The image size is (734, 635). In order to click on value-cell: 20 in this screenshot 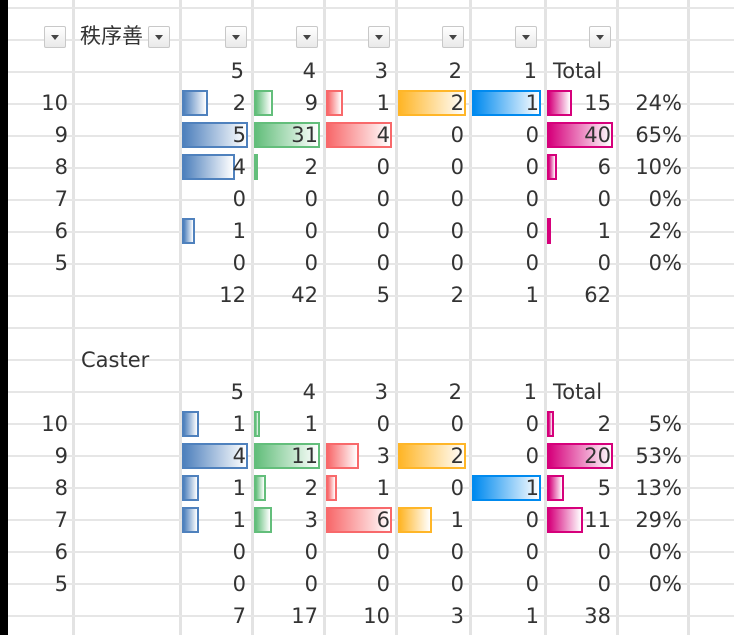, I will do `click(597, 456)`.